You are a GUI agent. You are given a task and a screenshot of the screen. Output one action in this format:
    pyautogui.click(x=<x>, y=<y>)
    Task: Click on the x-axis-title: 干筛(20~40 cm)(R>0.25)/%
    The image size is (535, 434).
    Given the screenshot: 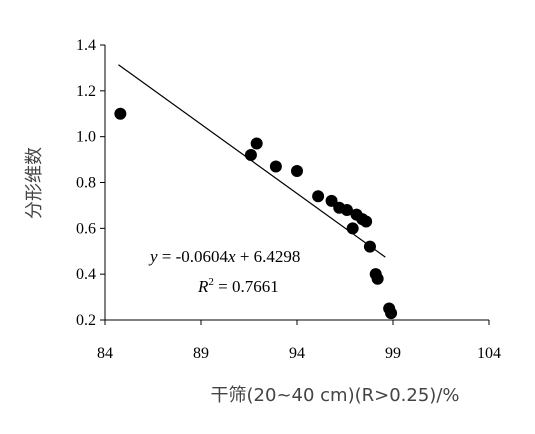 What is the action you would take?
    pyautogui.click(x=335, y=395)
    